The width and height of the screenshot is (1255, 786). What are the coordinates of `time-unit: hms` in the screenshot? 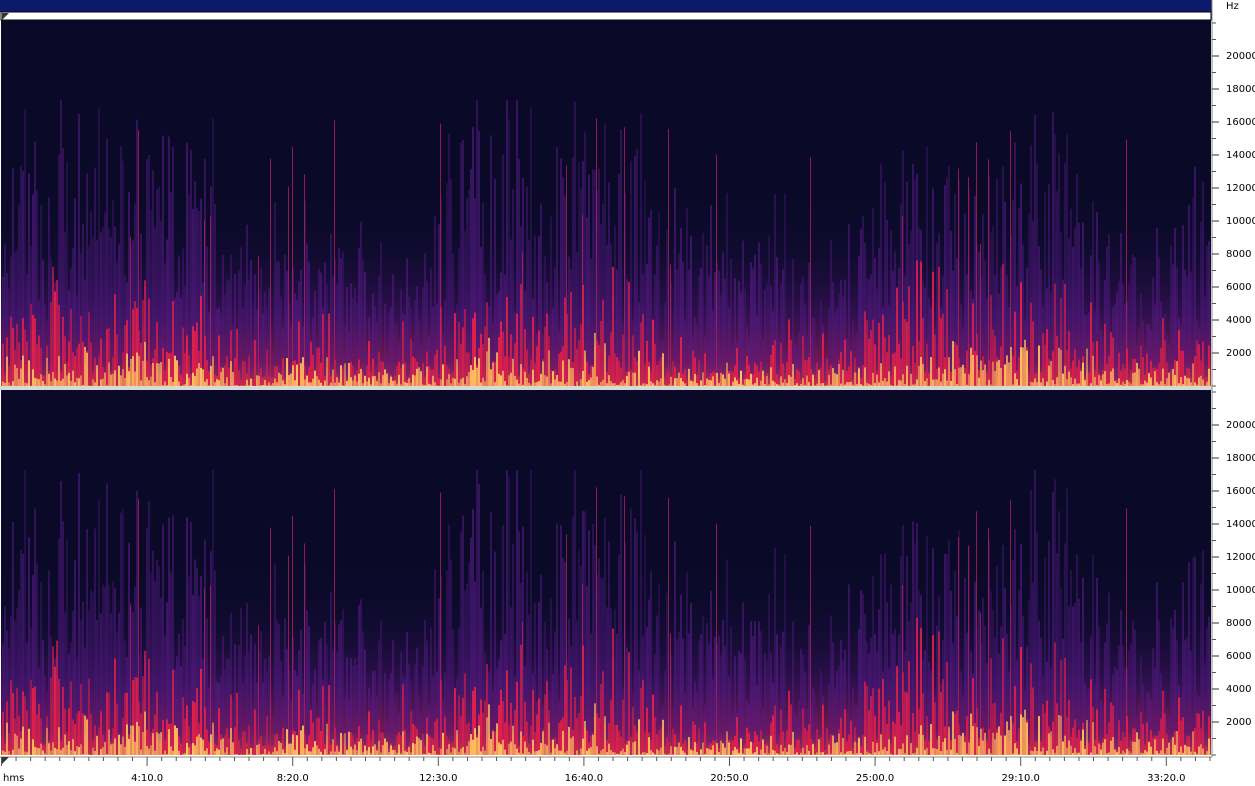 It's located at (13, 778).